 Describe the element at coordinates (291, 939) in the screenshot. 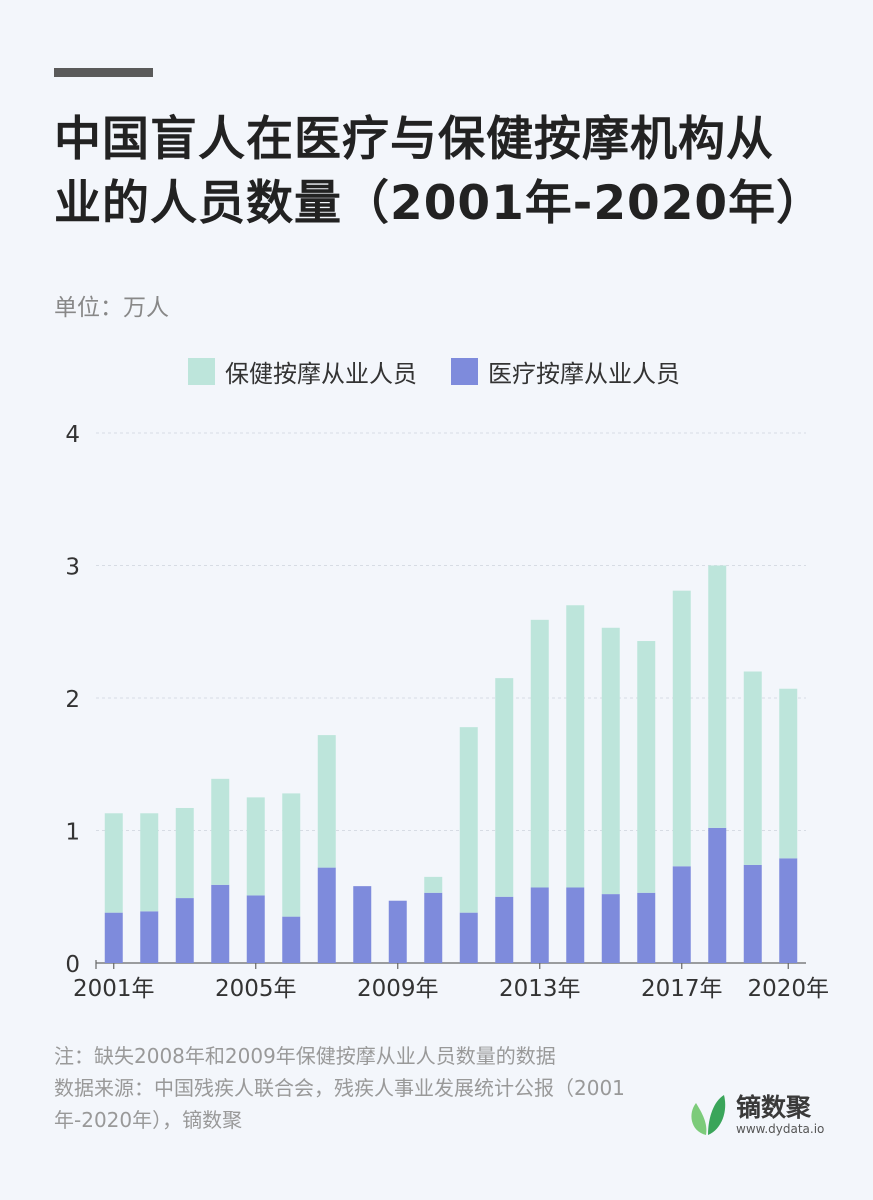

I see `bar-medical-2006` at that location.